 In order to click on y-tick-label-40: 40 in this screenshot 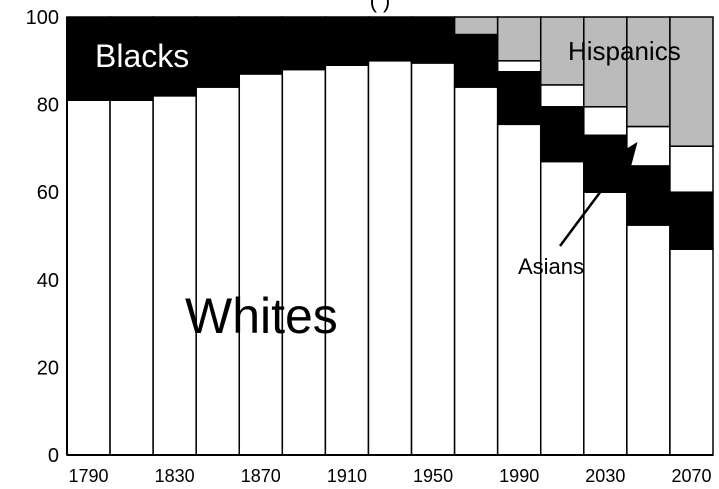, I will do `click(48, 281)`.